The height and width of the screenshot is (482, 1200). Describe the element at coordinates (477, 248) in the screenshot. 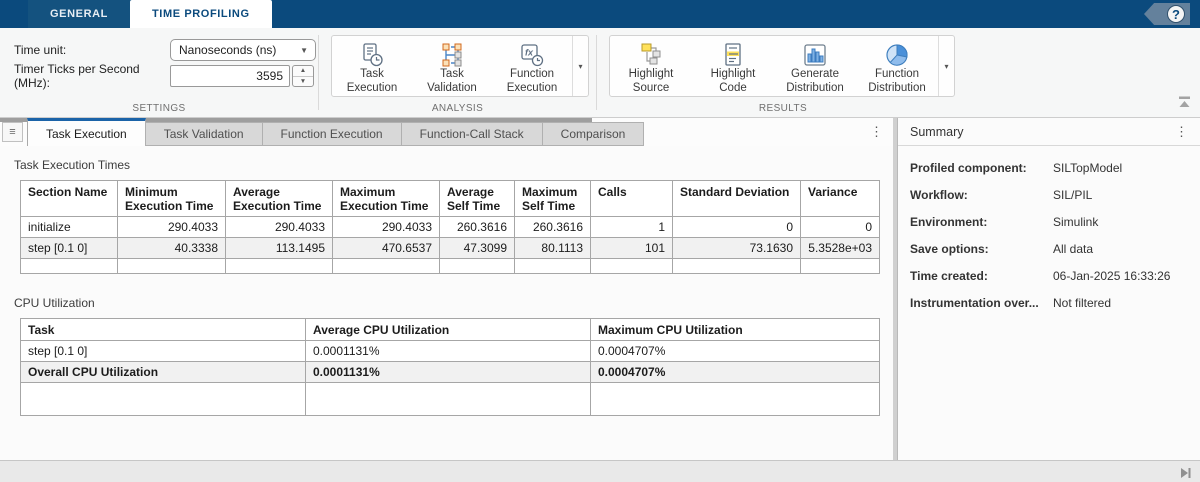

I see `cell: 47.3099` at that location.